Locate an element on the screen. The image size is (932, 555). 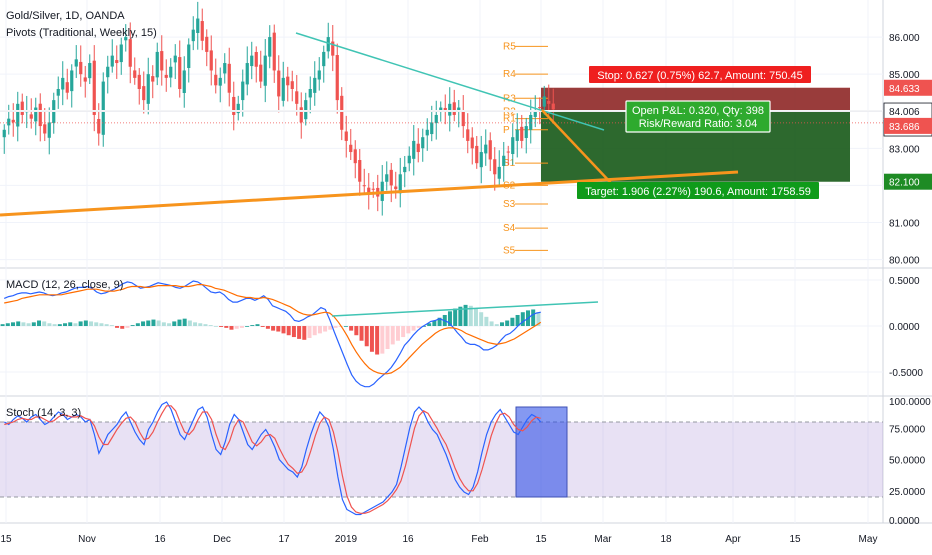
macd-trendline is located at coordinates (465, 309).